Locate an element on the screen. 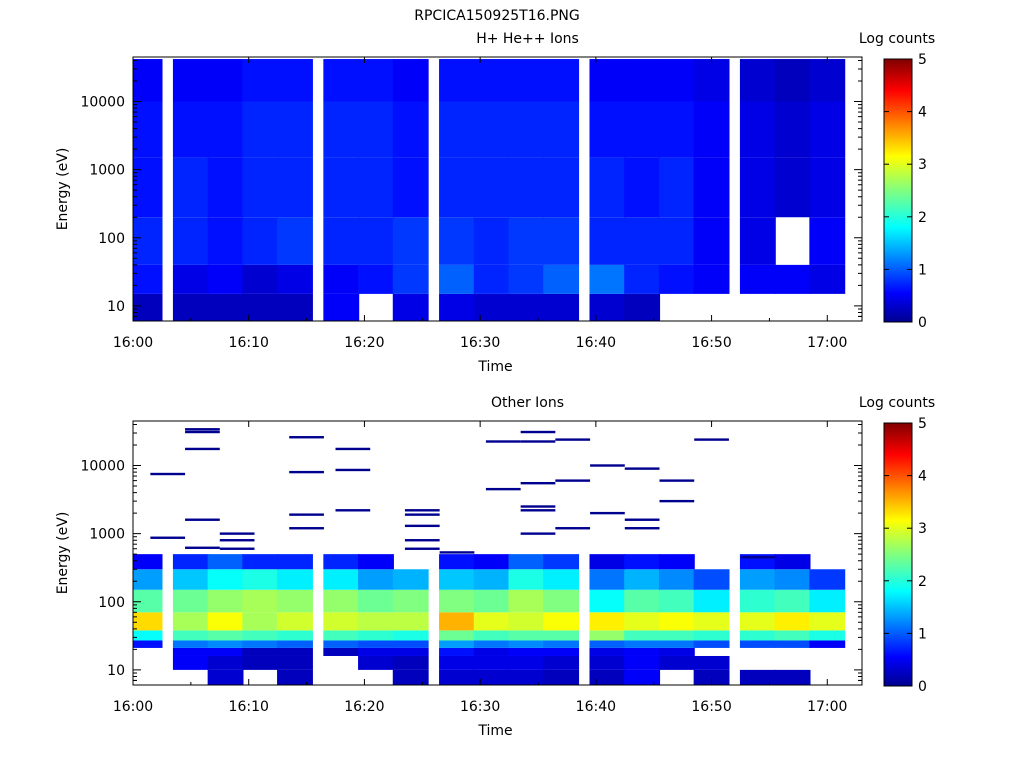  x-tick-label: 16:20 is located at coordinates (364, 343).